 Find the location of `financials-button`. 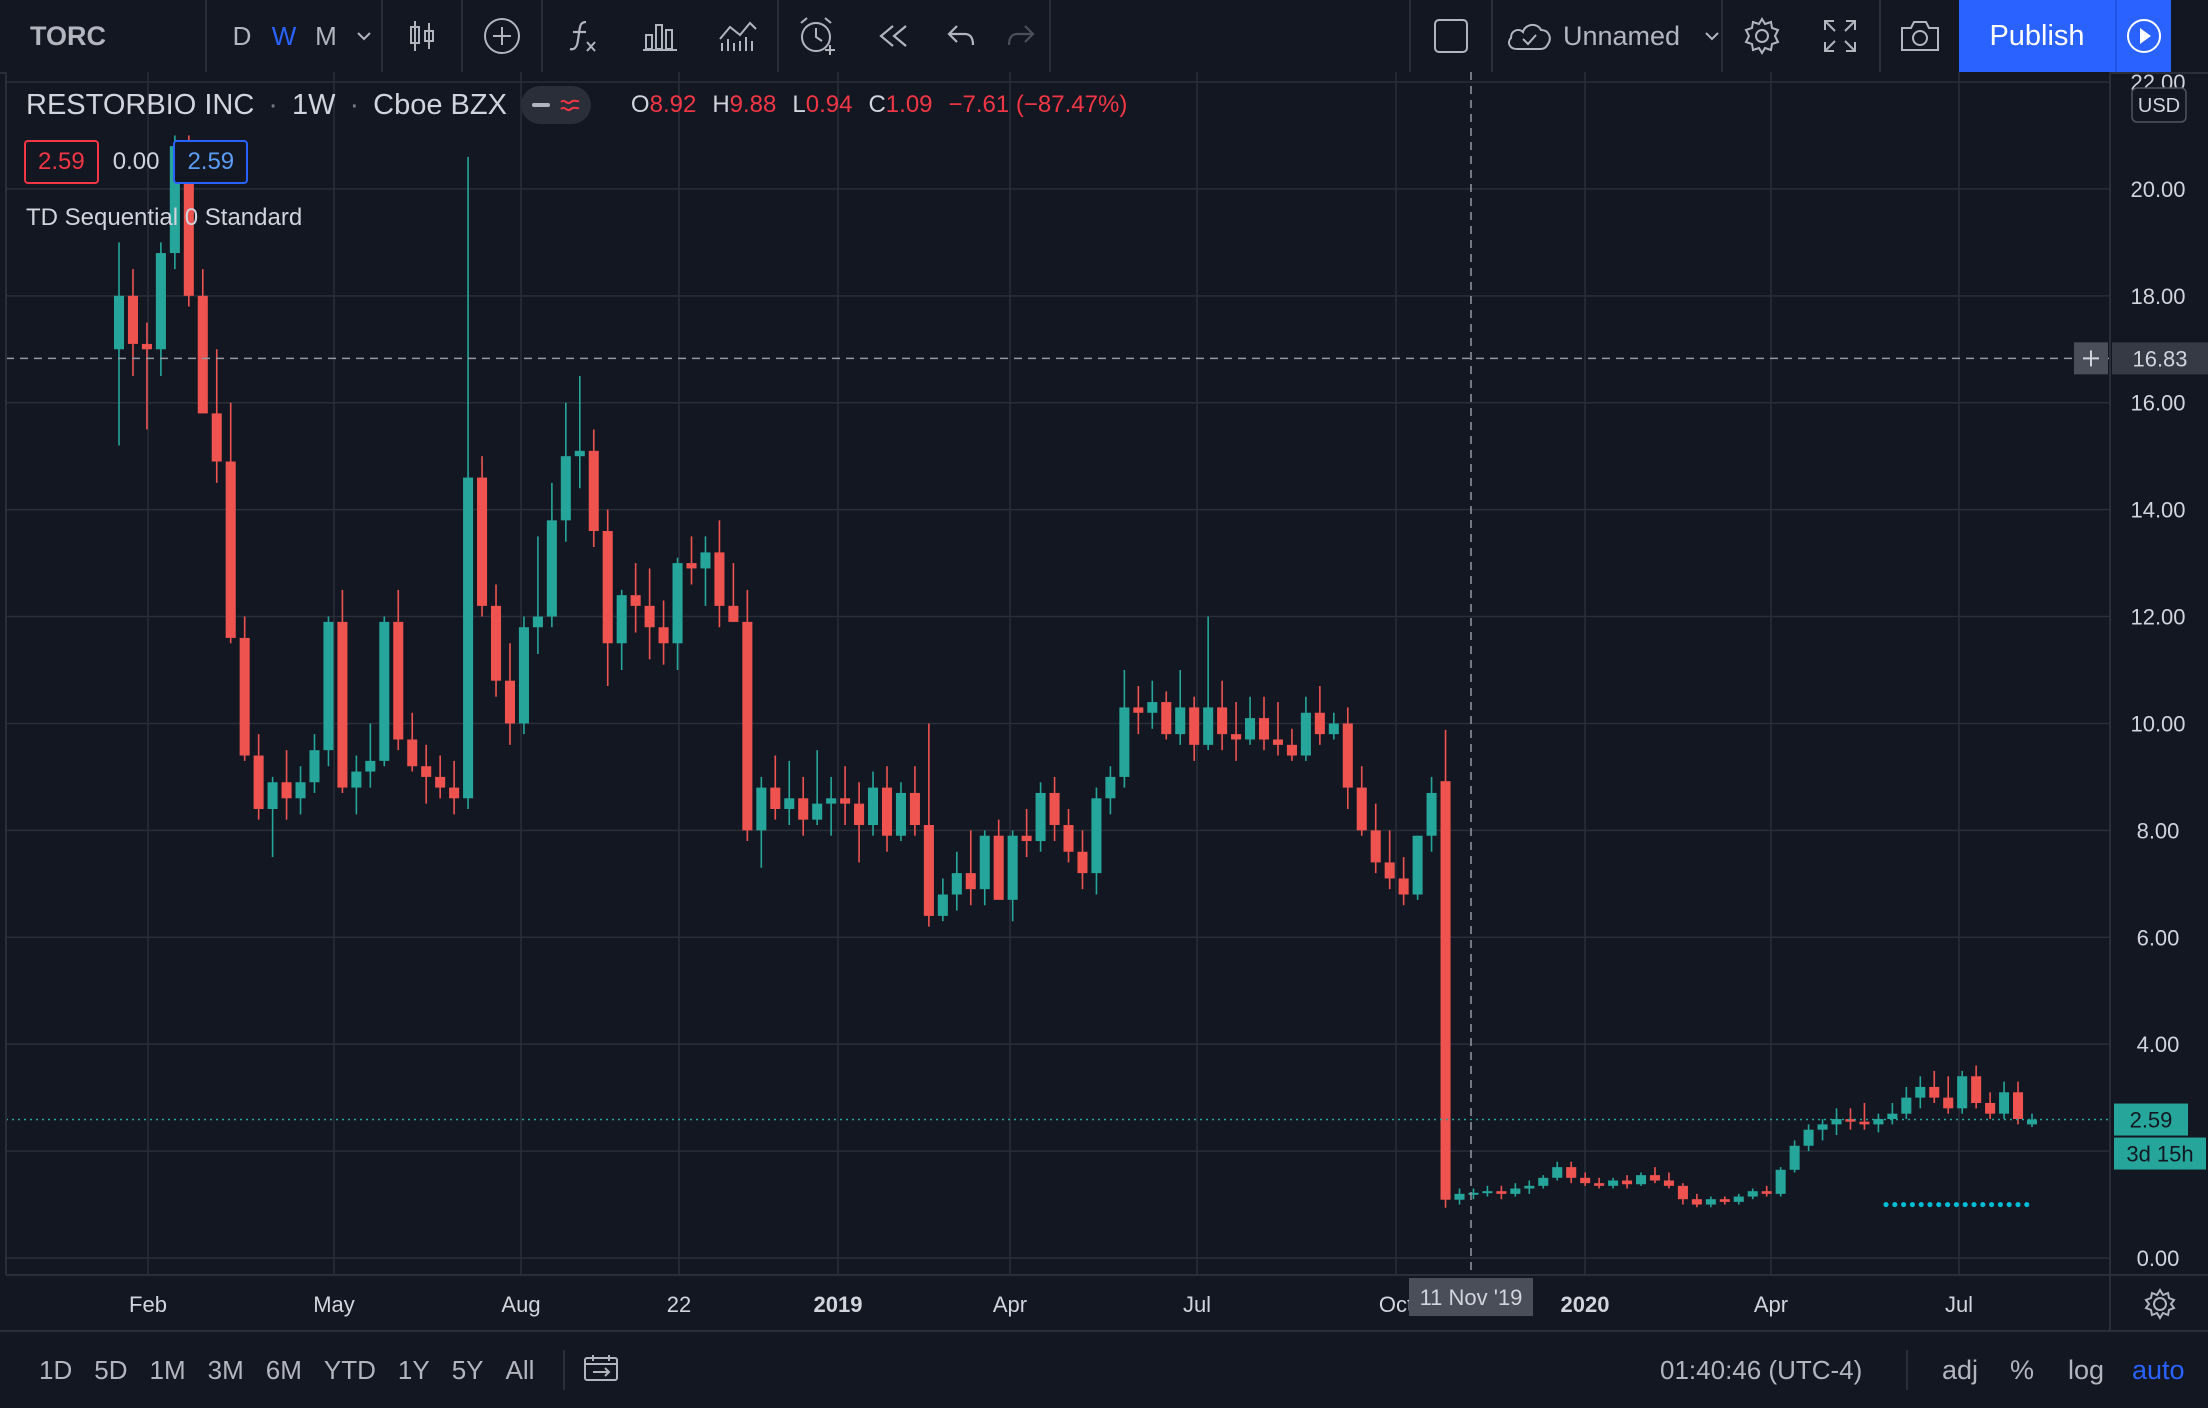

financials-button is located at coordinates (660, 36).